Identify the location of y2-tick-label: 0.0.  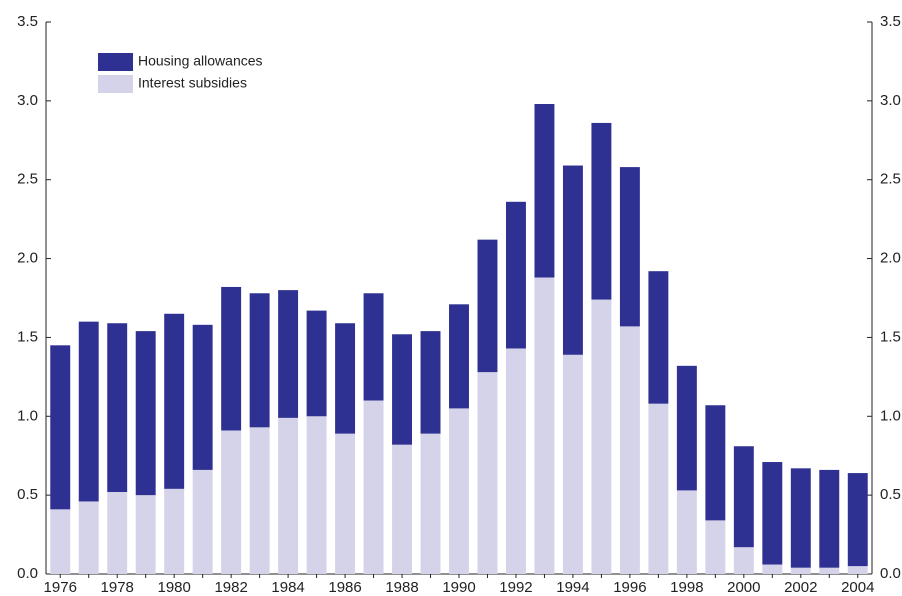
(890, 573).